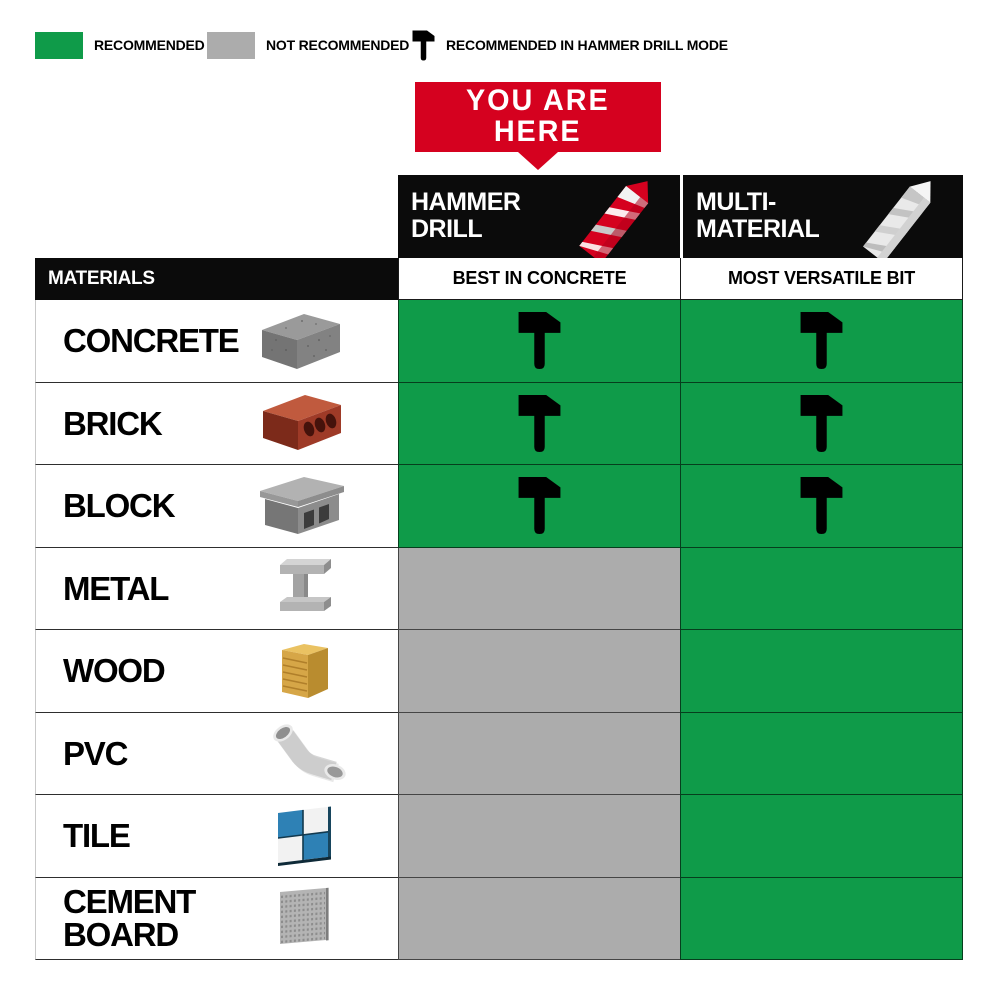  Describe the element at coordinates (216, 506) in the screenshot. I see `material-row-block: BLOCK` at that location.